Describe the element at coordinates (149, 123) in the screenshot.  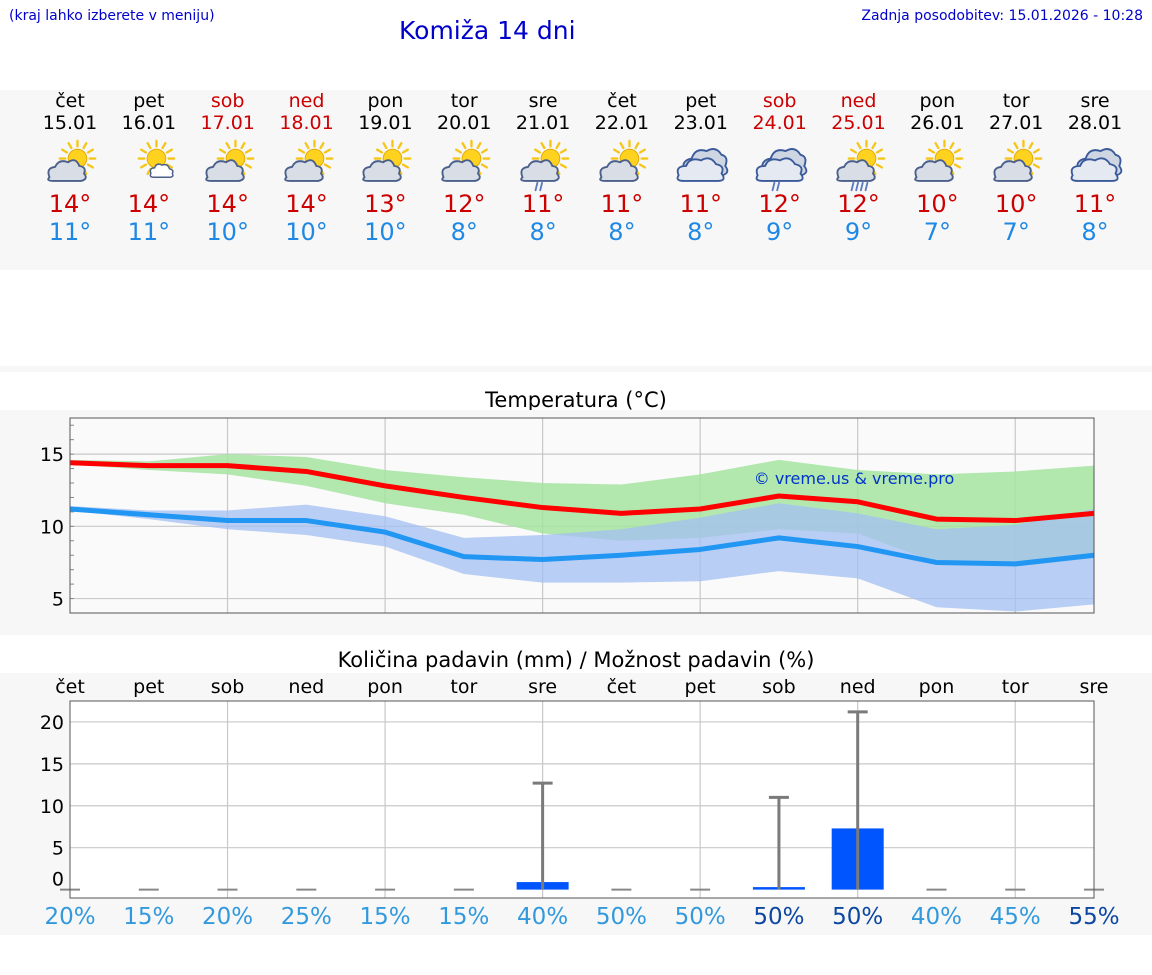
I see `day-date: 16.01` at that location.